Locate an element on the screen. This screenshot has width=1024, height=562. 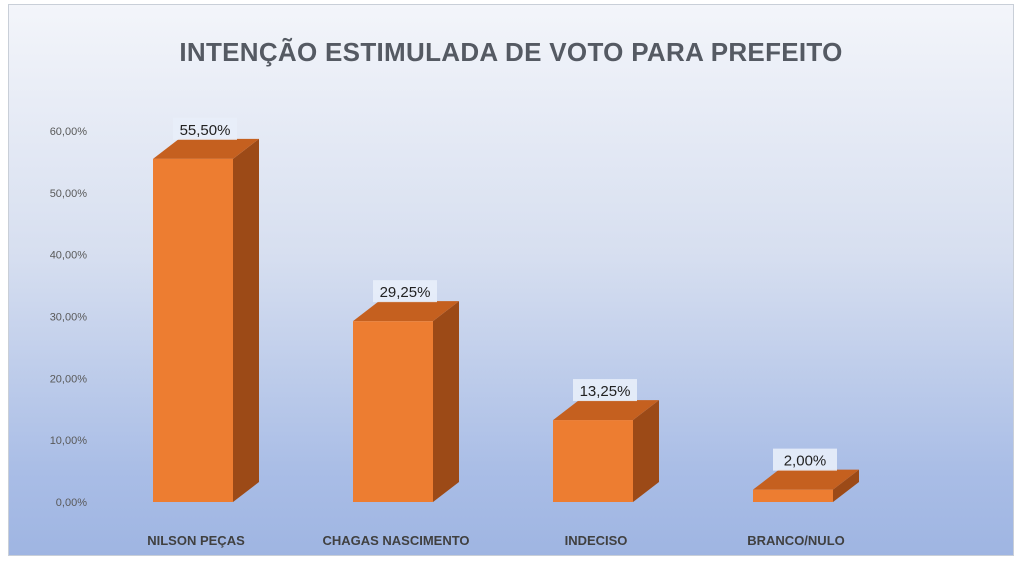
category-label: CHAGAS NASCIMENTO is located at coordinates (395, 540).